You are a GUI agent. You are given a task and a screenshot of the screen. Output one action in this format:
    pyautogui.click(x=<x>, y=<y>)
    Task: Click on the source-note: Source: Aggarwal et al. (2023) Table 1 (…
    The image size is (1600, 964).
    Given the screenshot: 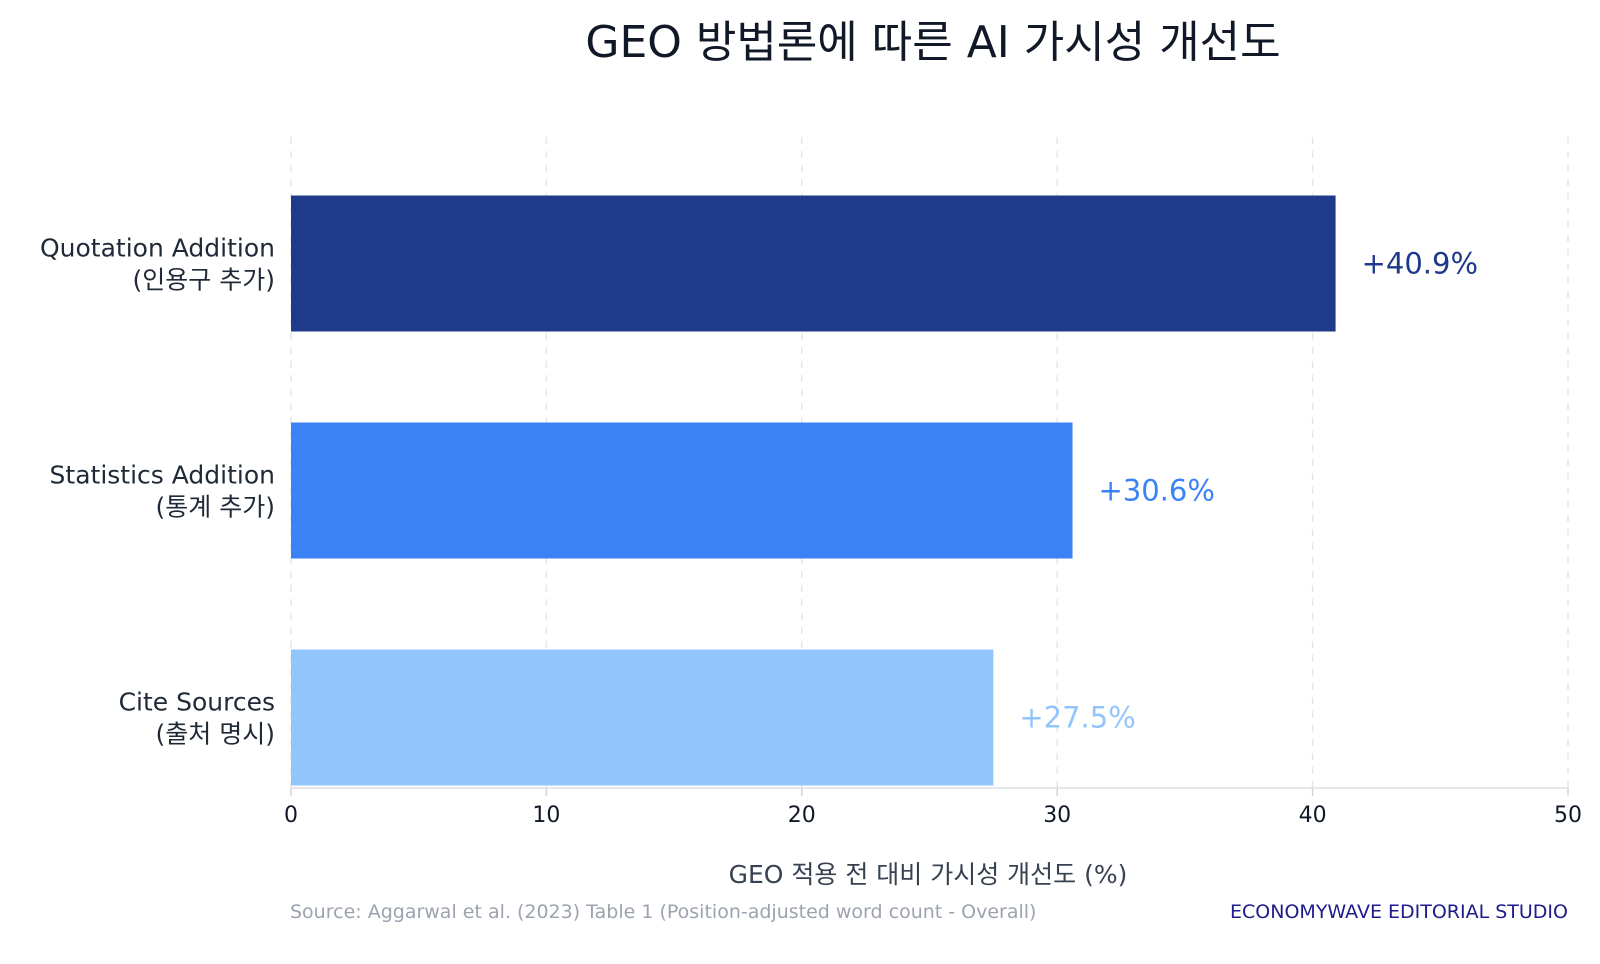 What is the action you would take?
    pyautogui.click(x=663, y=912)
    